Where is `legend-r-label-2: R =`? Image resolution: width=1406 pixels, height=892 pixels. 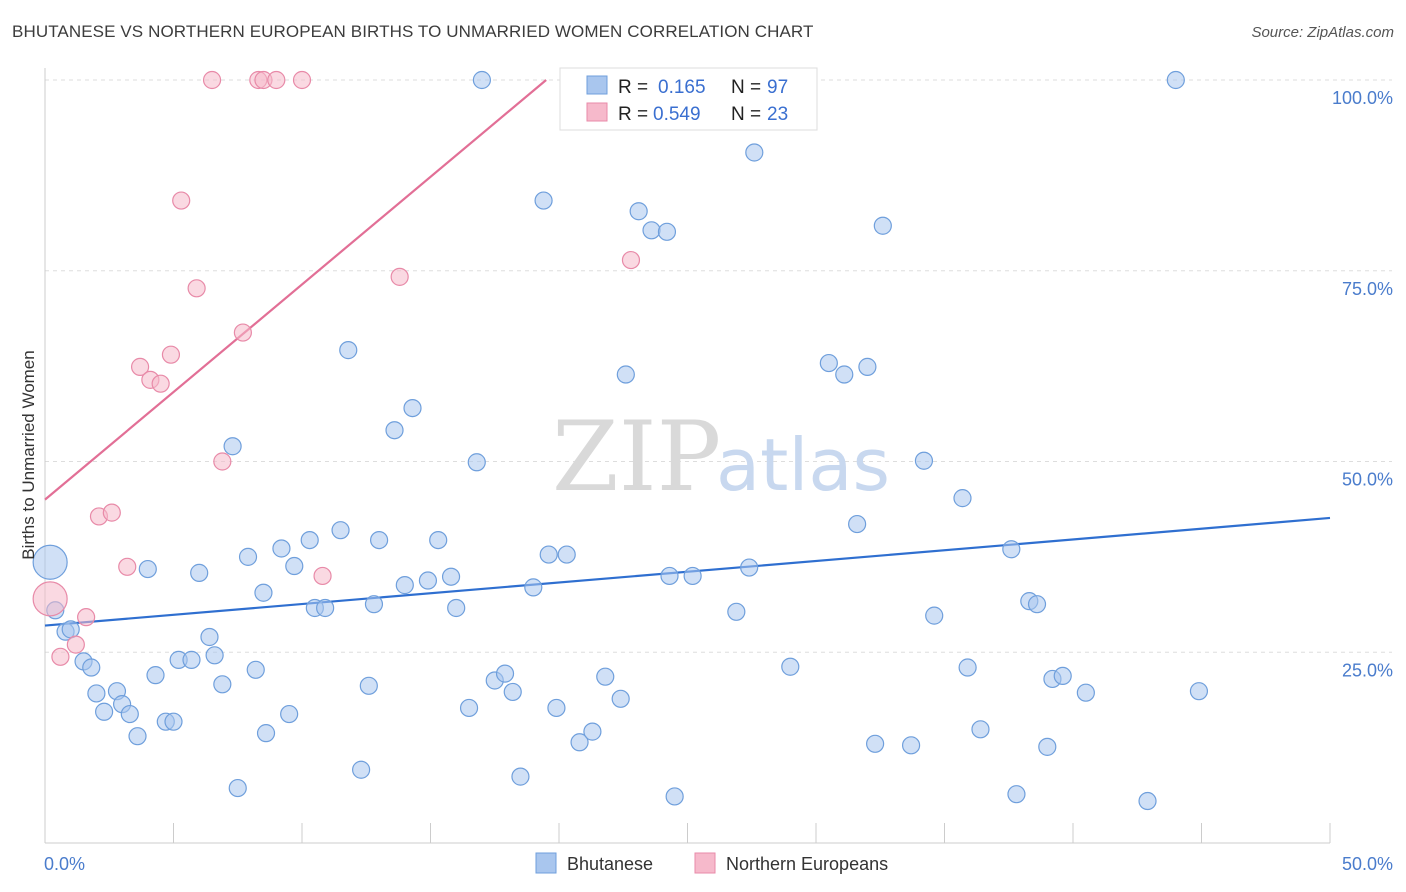
legend-r-label-2: R = is located at coordinates (633, 114).